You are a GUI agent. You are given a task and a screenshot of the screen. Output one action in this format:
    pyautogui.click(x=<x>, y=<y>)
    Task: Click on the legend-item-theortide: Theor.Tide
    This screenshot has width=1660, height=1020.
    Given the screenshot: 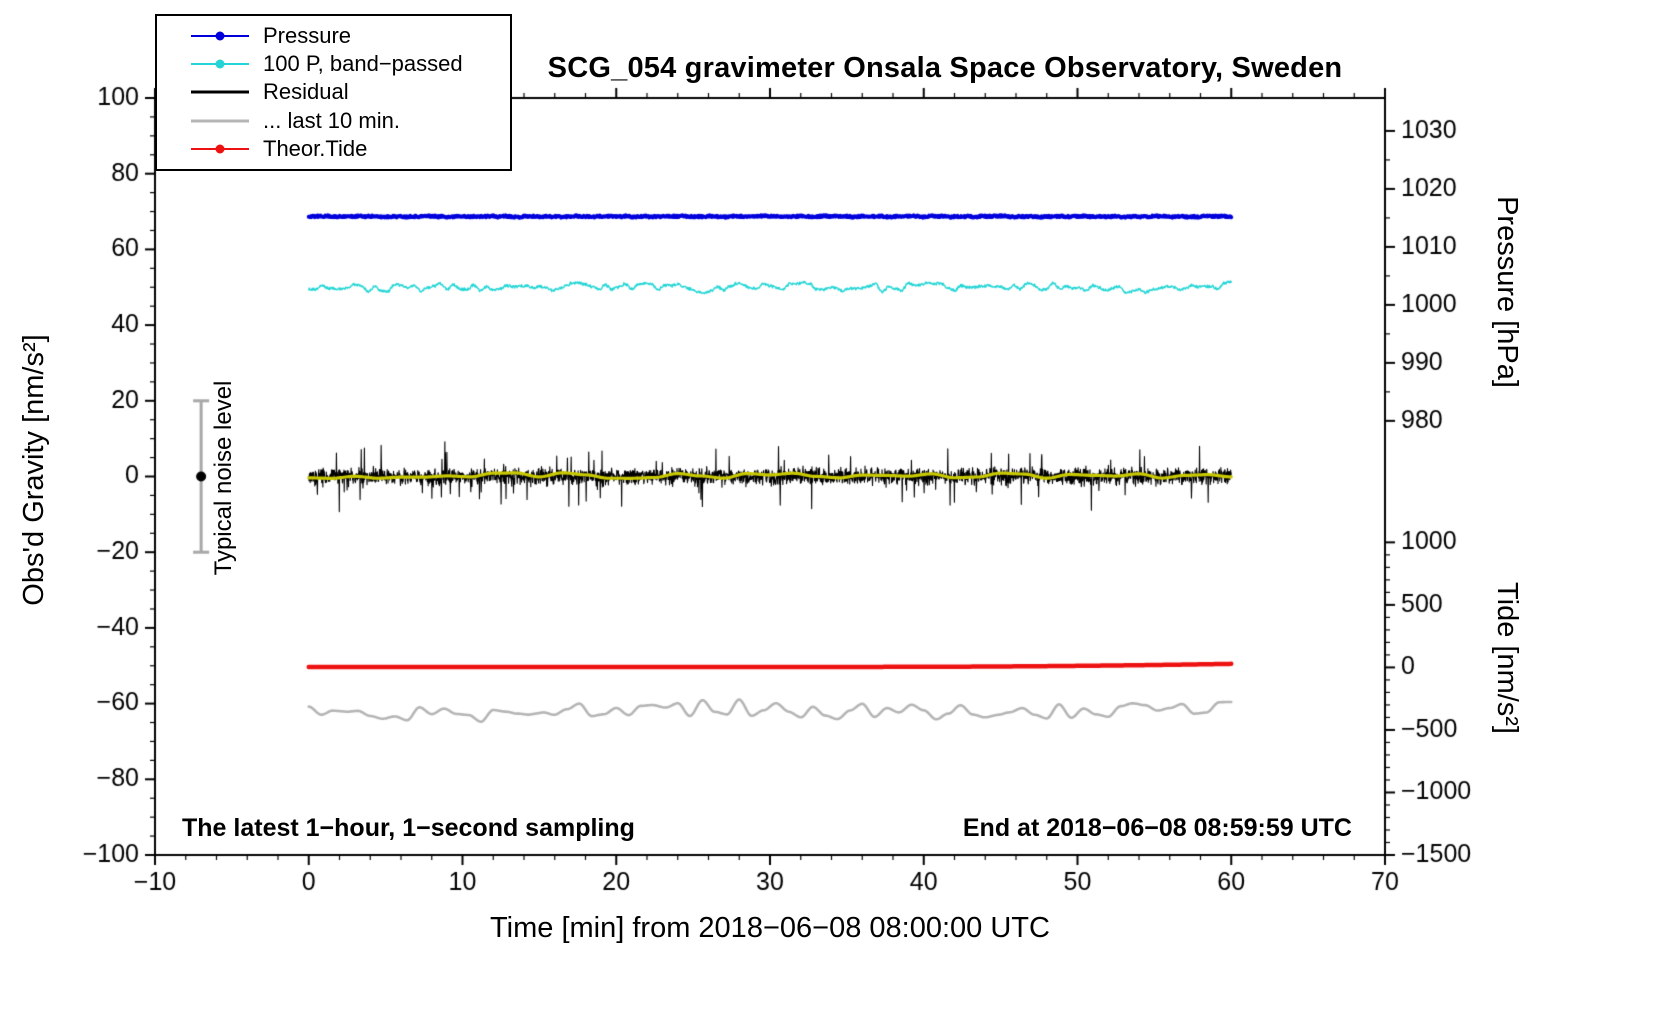 What is the action you would take?
    pyautogui.click(x=350, y=148)
    